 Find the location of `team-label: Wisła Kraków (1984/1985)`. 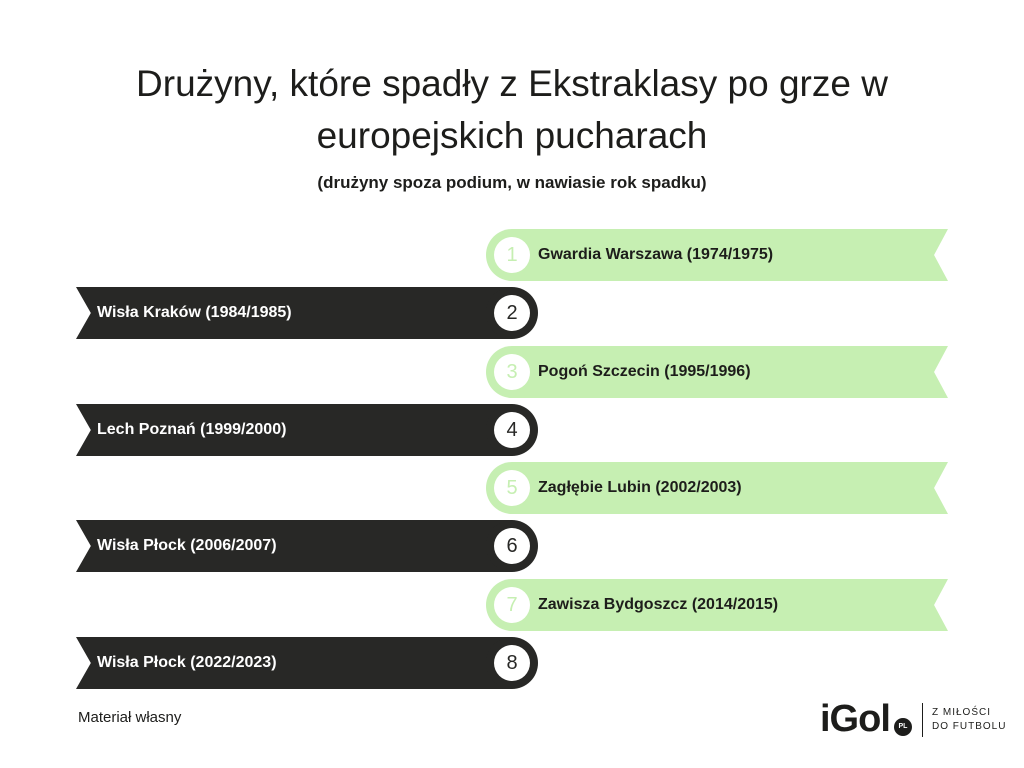

team-label: Wisła Kraków (1984/1985) is located at coordinates (194, 312).